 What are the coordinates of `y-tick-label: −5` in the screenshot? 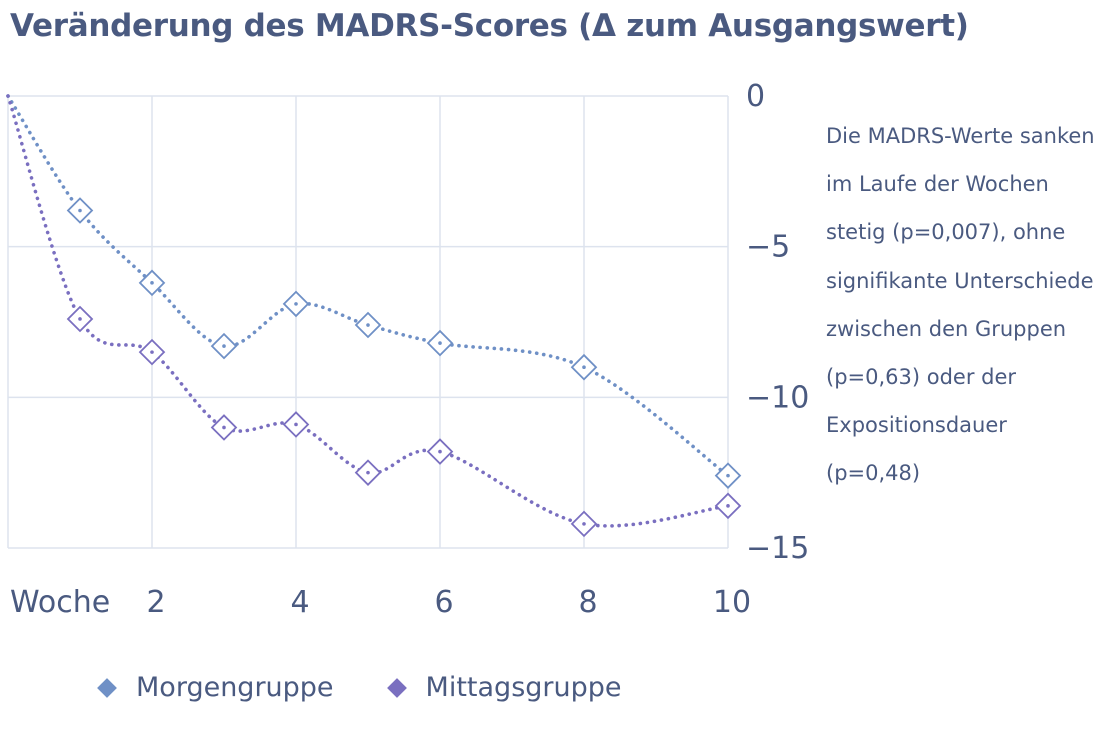 It's located at (768, 247).